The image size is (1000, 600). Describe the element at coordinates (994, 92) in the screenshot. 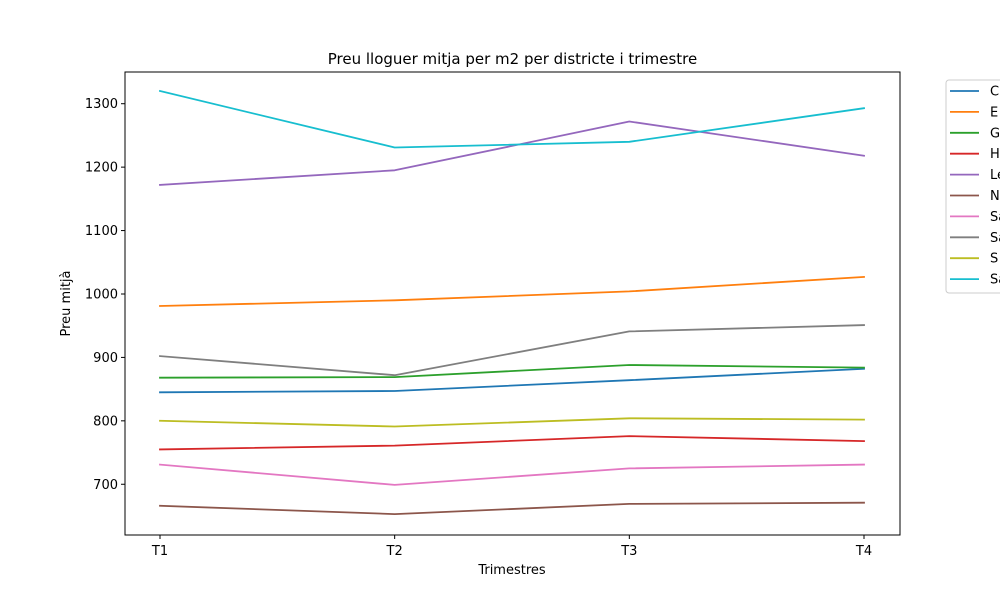

I see `legend-label-1: C` at that location.